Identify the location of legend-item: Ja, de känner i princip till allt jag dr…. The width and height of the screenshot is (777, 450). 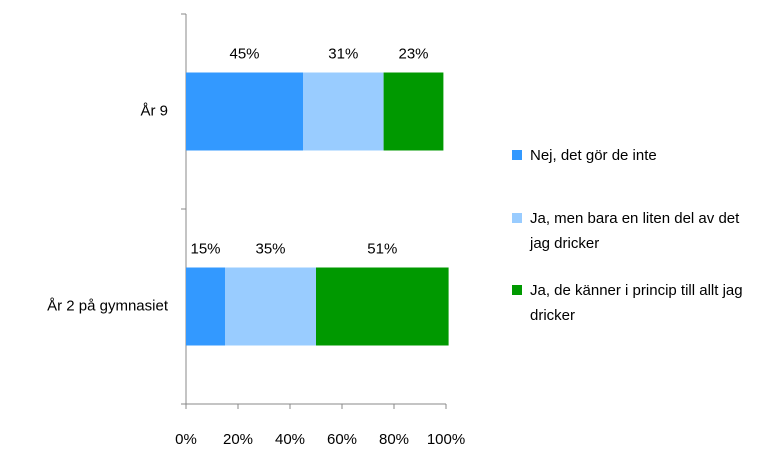
(632, 303).